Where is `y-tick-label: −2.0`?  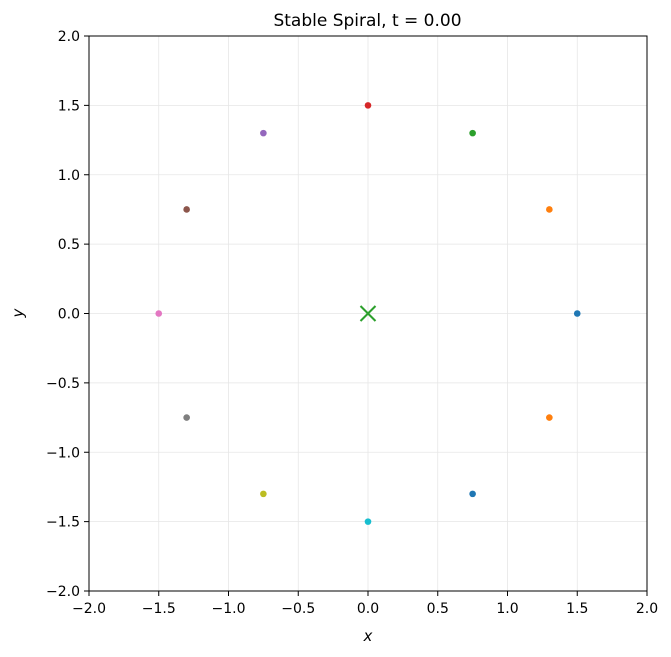
y-tick-label: −2.0 is located at coordinates (63, 592).